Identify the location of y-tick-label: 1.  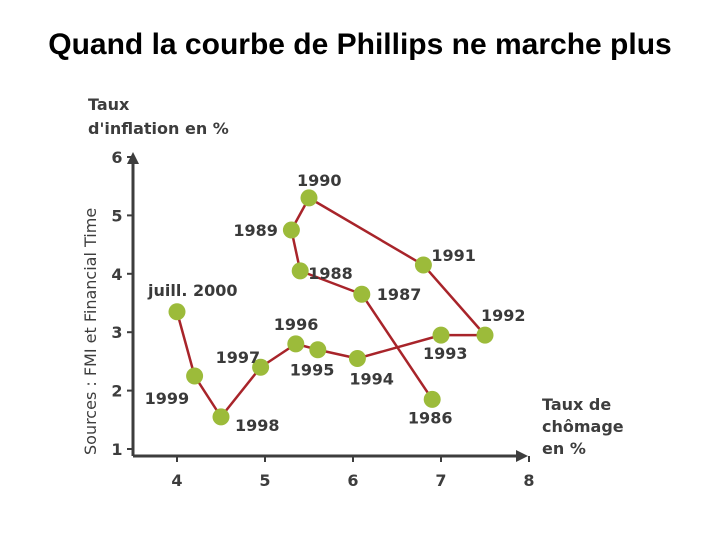
(116, 449).